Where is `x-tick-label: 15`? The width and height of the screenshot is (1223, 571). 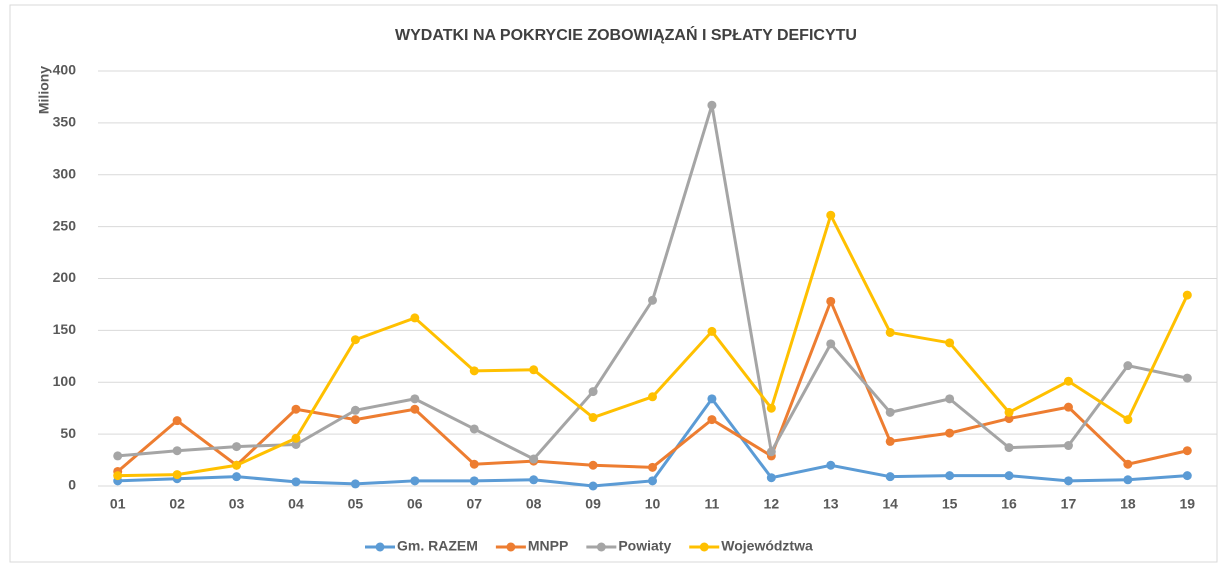 x-tick-label: 15 is located at coordinates (950, 504).